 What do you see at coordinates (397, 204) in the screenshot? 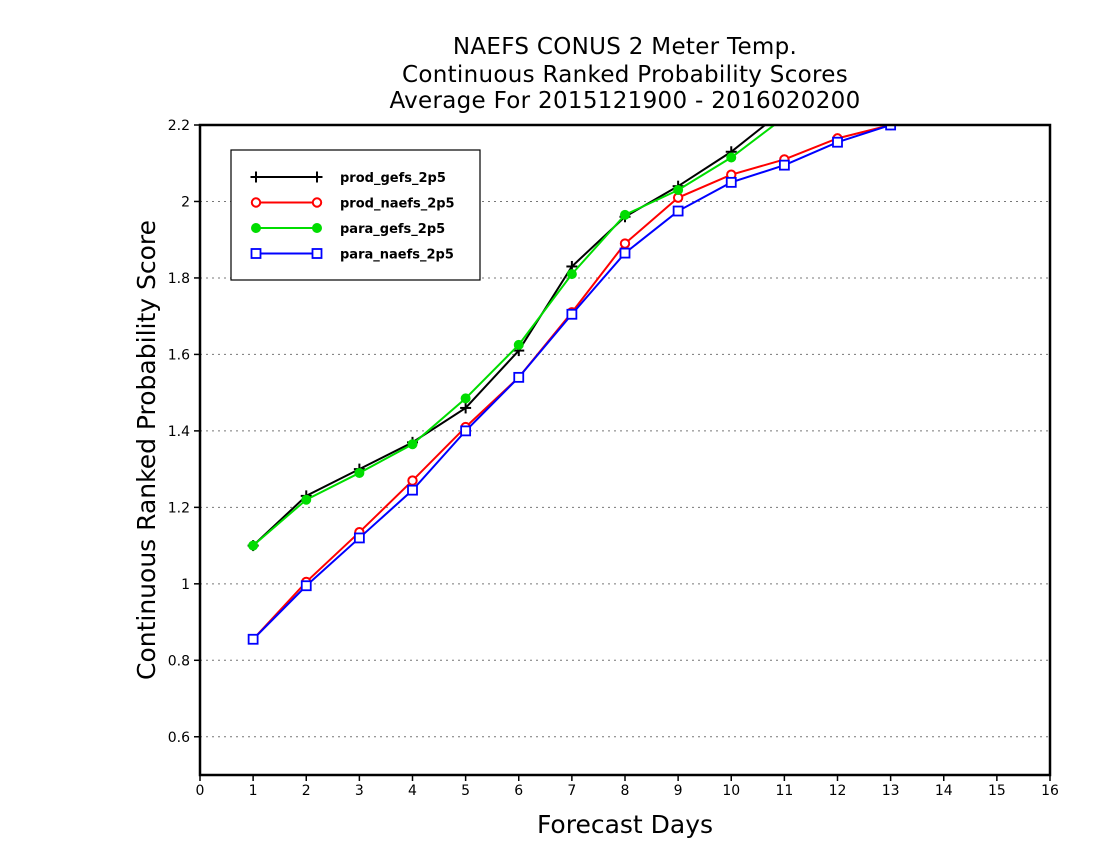
I see `legend-label: prod_naefs_2p5` at bounding box center [397, 204].